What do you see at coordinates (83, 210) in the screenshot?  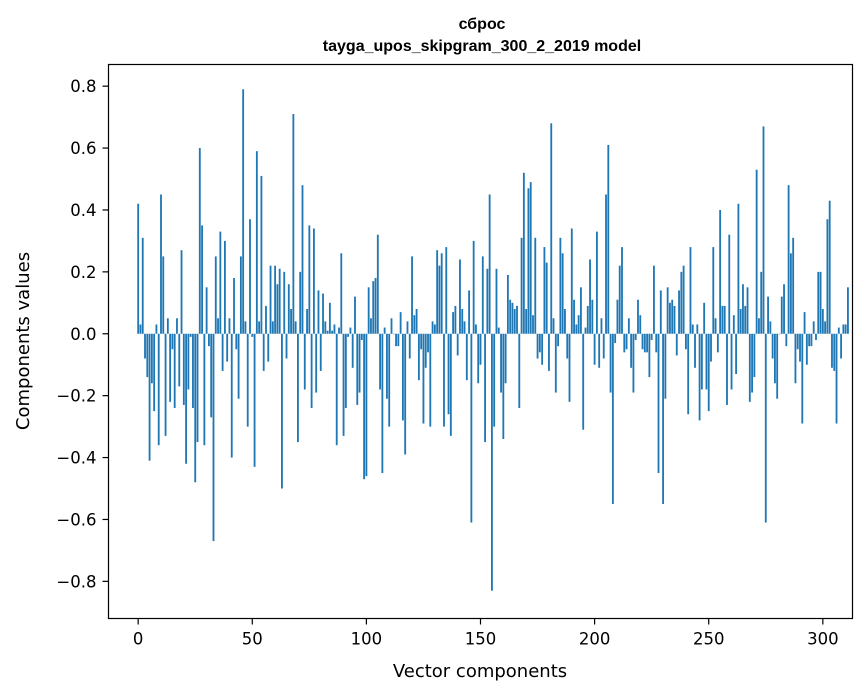 I see `y-tick-label: 0.4` at bounding box center [83, 210].